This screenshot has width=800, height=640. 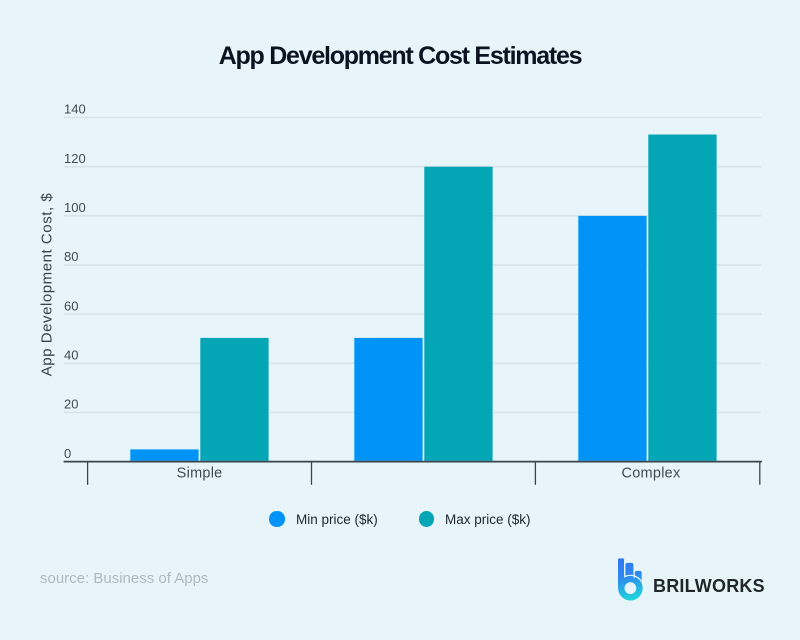 I want to click on svg-text: 120, so click(x=75, y=158).